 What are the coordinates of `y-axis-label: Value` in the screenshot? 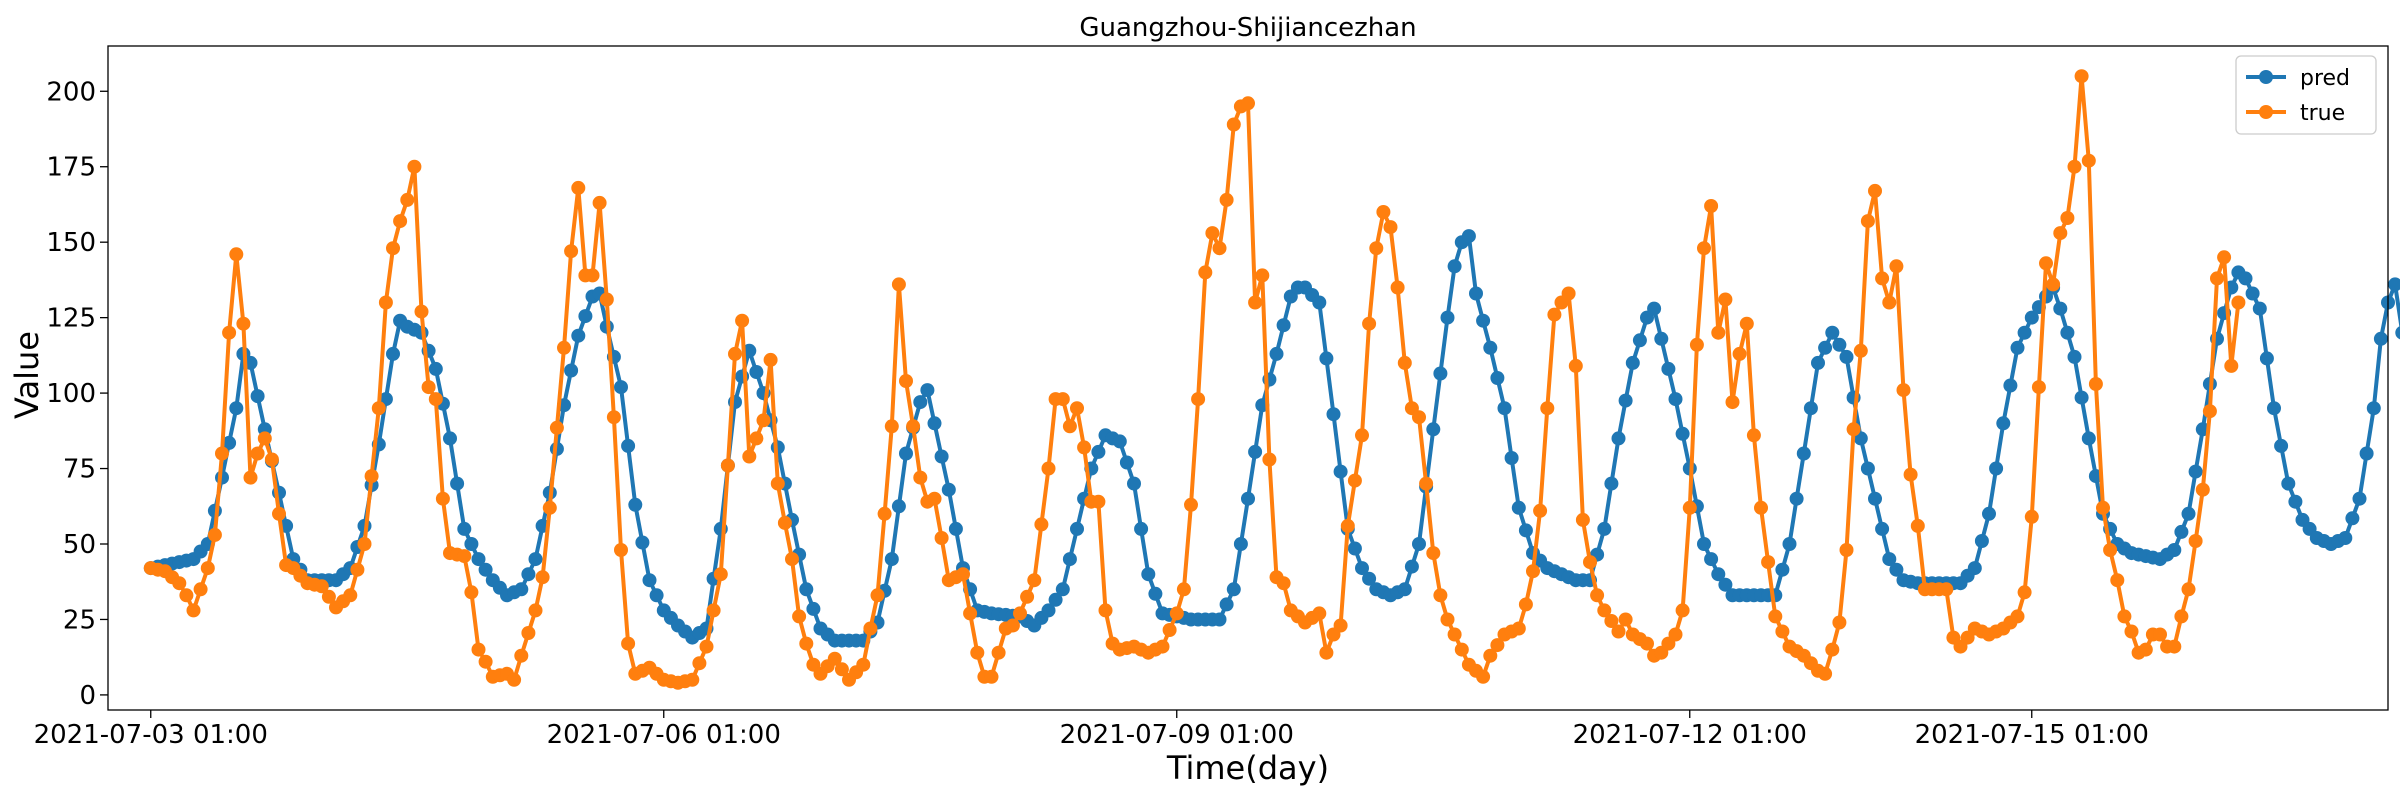 It's located at (27, 375).